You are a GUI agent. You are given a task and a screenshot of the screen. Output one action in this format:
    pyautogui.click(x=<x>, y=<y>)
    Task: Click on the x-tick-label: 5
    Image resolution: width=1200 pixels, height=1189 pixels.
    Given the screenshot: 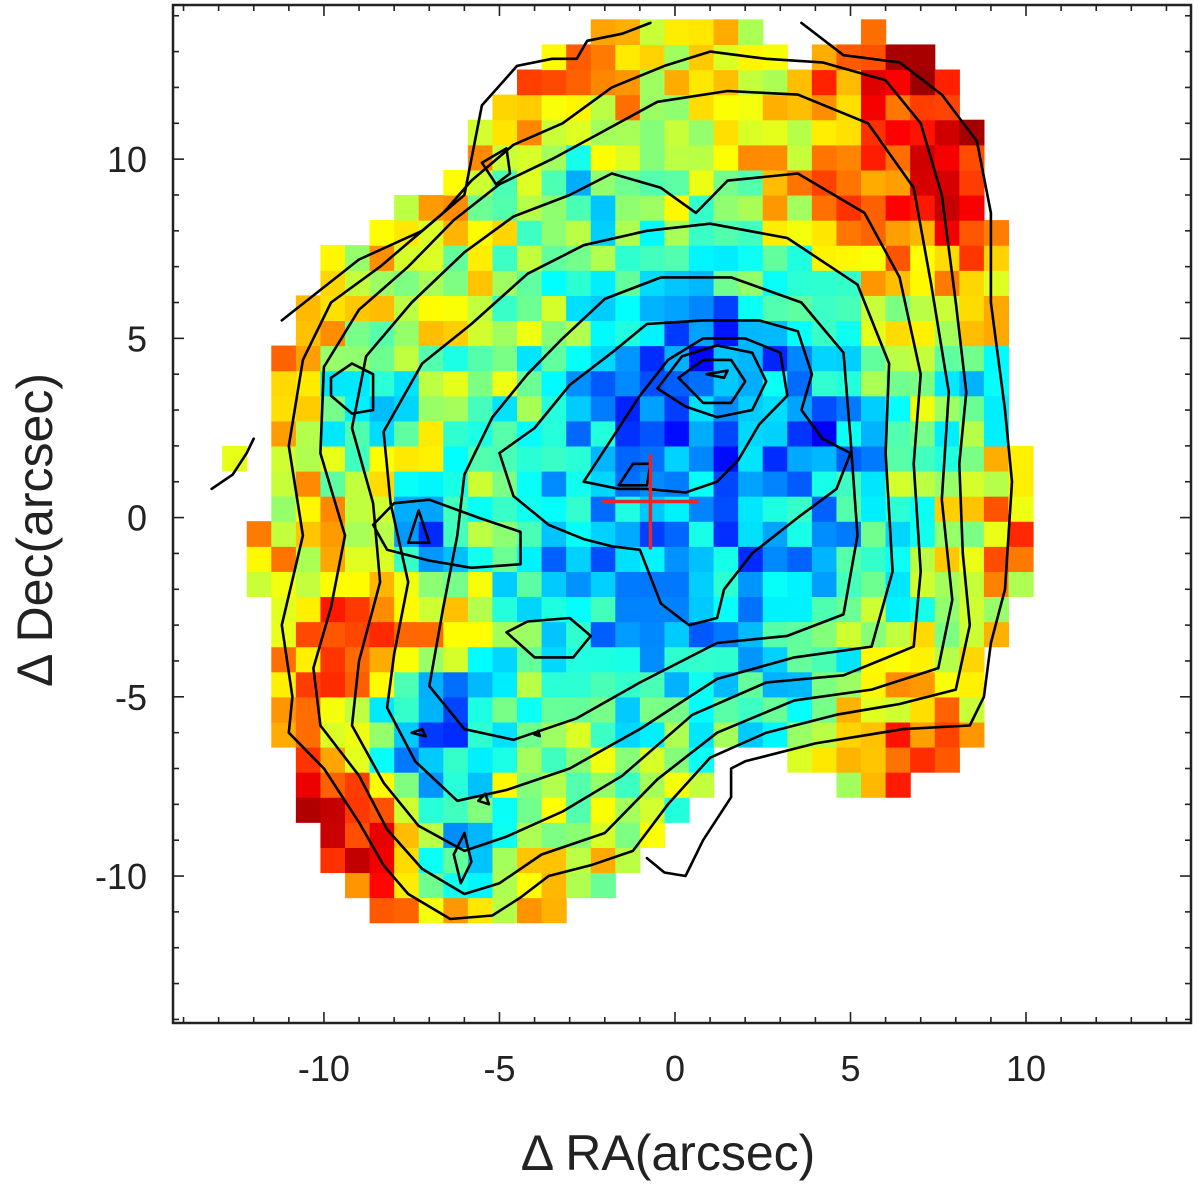 What is the action you would take?
    pyautogui.click(x=850, y=1068)
    